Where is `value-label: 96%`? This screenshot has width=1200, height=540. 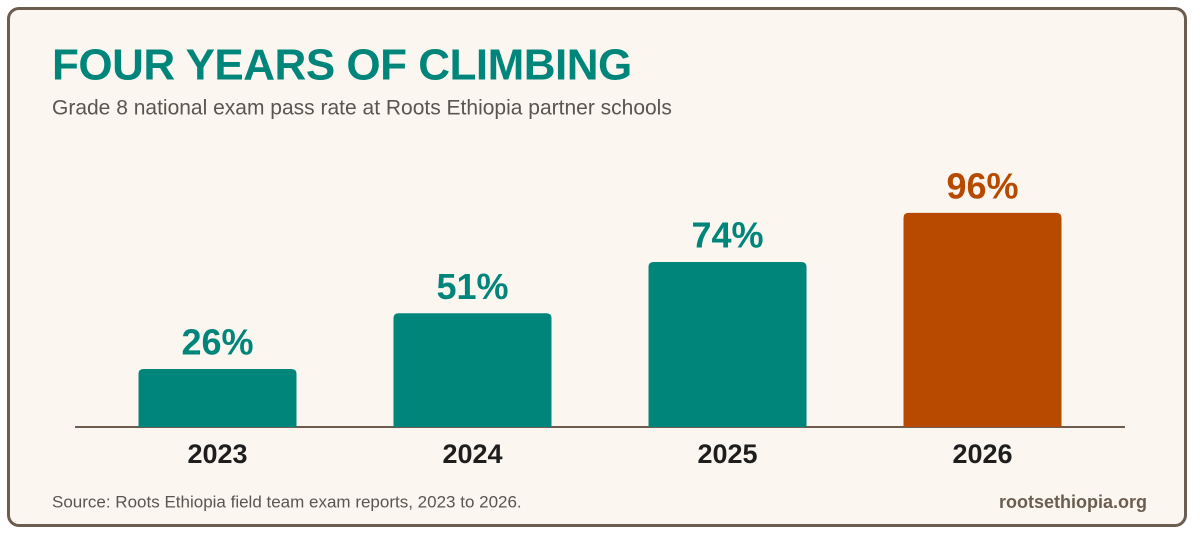
value-label: 96% is located at coordinates (982, 185).